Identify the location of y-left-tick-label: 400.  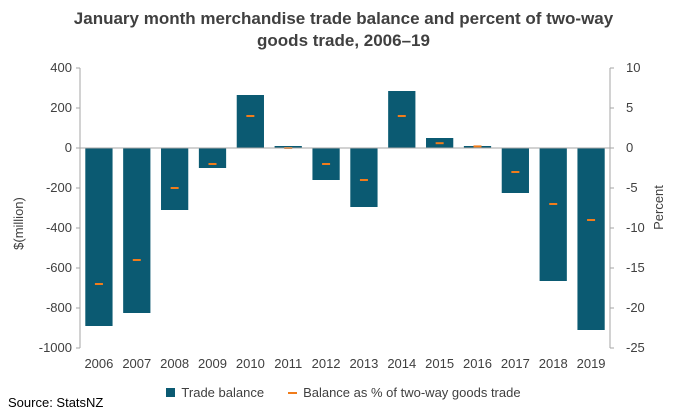
(61, 67).